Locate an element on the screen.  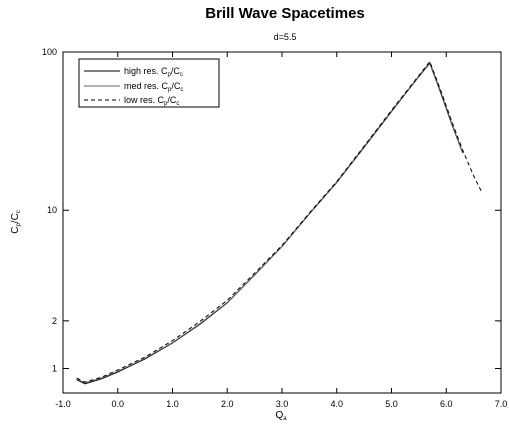
legend-label-low-res: low res. Cp/Cc is located at coordinates (151, 101).